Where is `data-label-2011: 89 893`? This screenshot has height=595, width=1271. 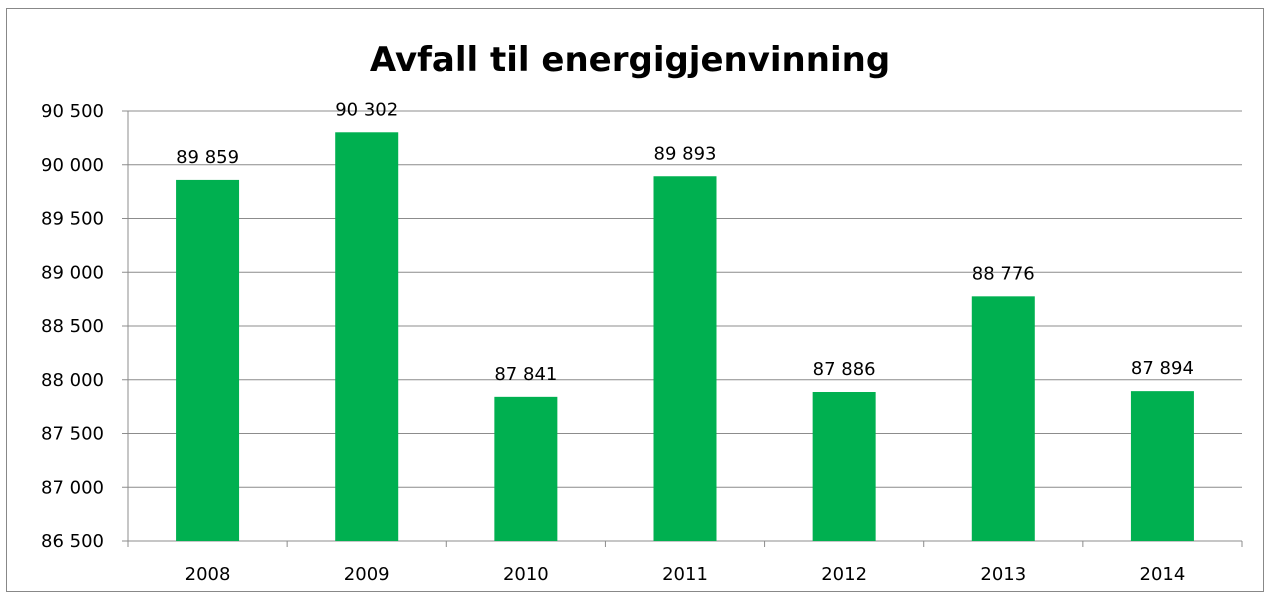
data-label-2011: 89 893 is located at coordinates (685, 153).